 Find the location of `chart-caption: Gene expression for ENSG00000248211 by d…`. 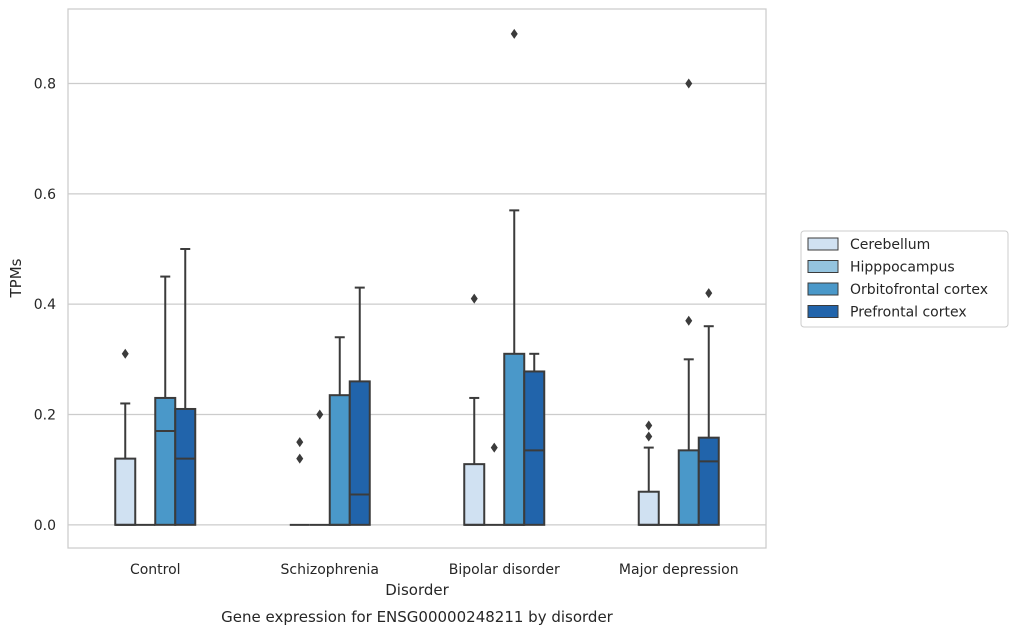

chart-caption: Gene expression for ENSG00000248211 by d… is located at coordinates (417, 617).